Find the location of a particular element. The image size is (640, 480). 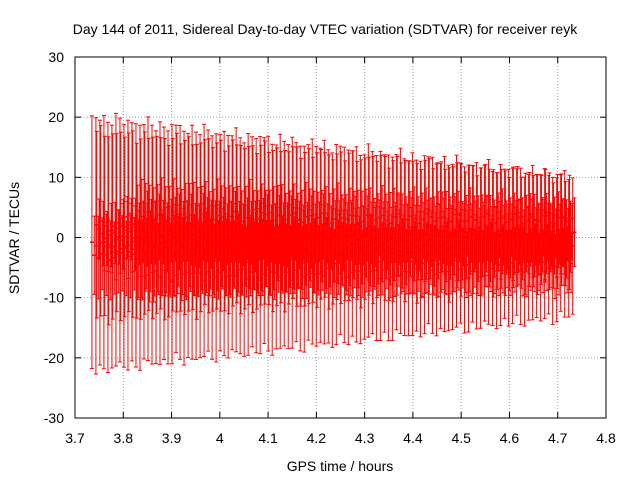

x-tick-label: 3.9 is located at coordinates (172, 438).